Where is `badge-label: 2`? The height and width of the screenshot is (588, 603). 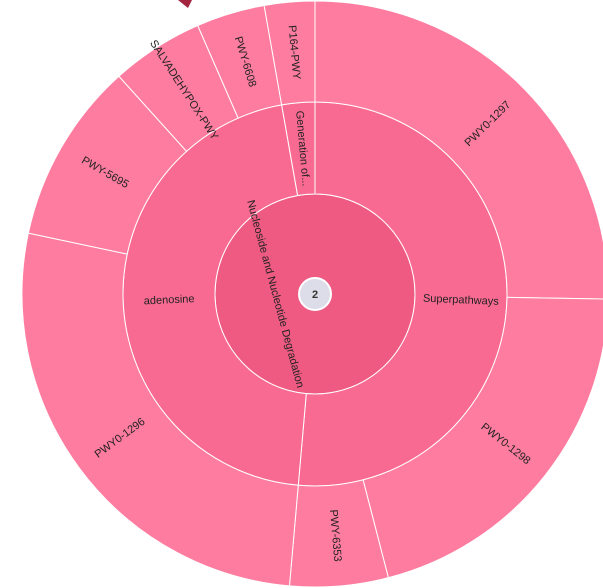
badge-label: 2 is located at coordinates (315, 295).